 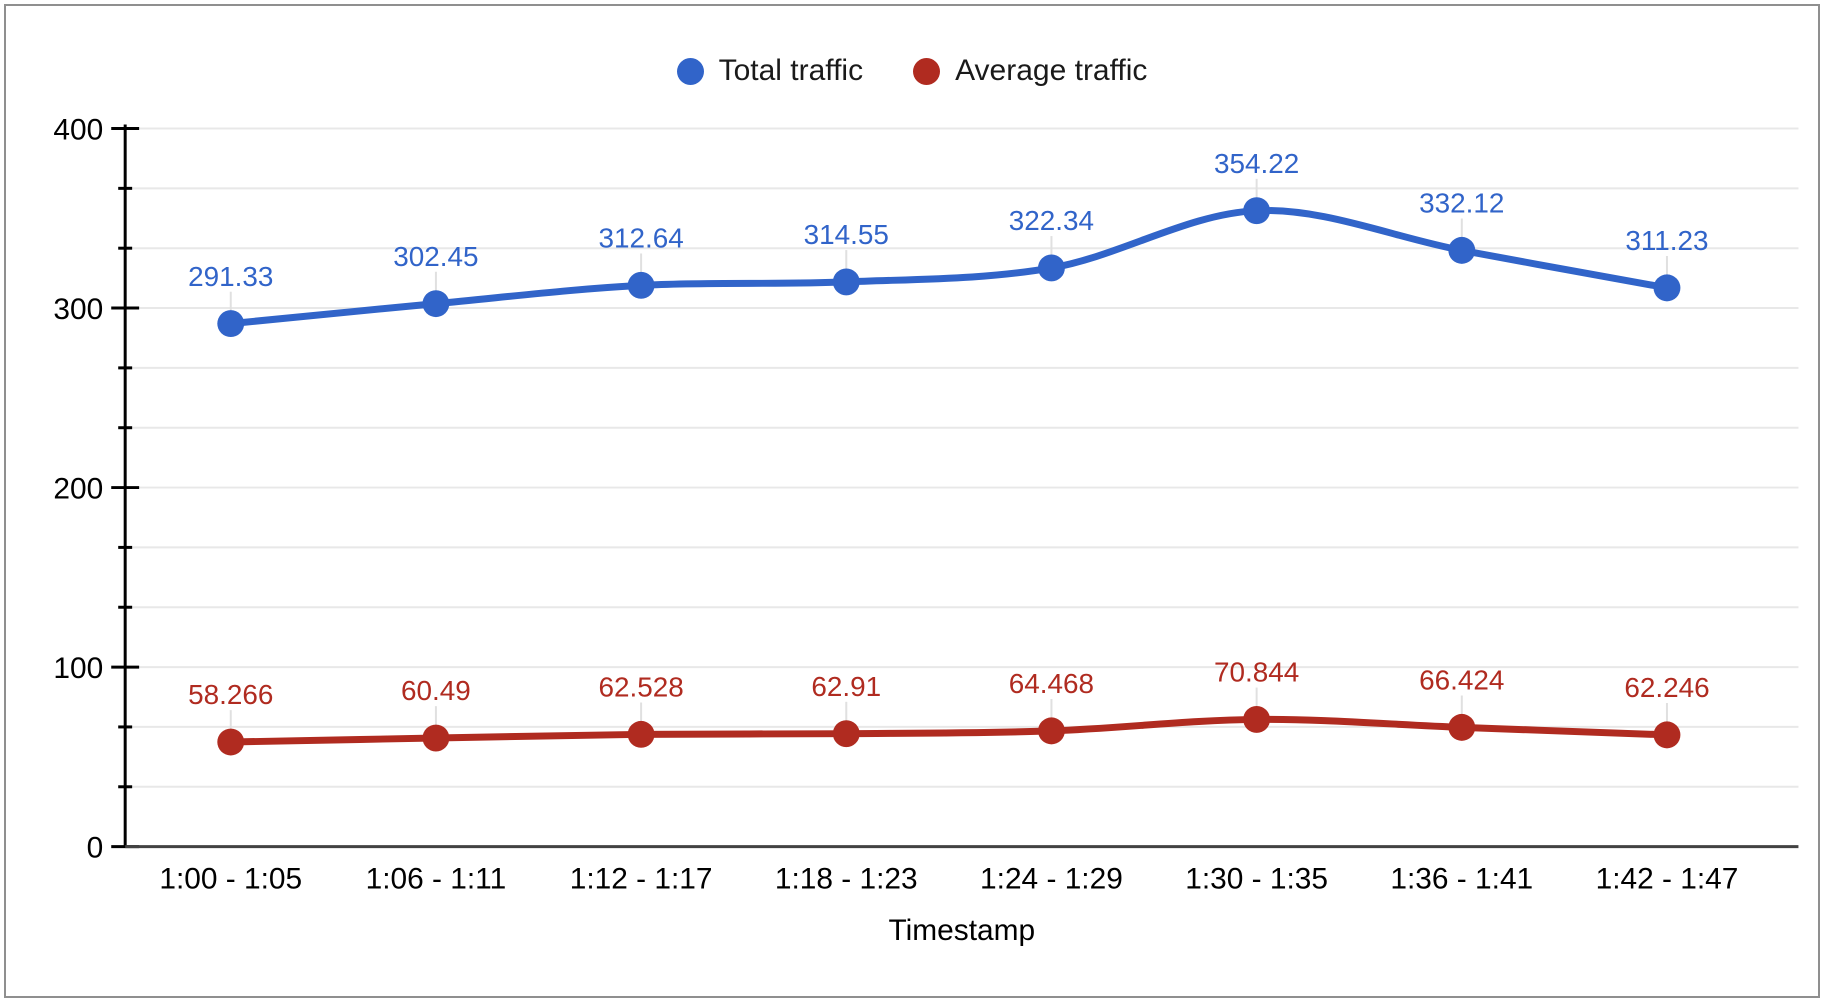 What do you see at coordinates (1051, 220) in the screenshot?
I see `data-label: 322.34` at bounding box center [1051, 220].